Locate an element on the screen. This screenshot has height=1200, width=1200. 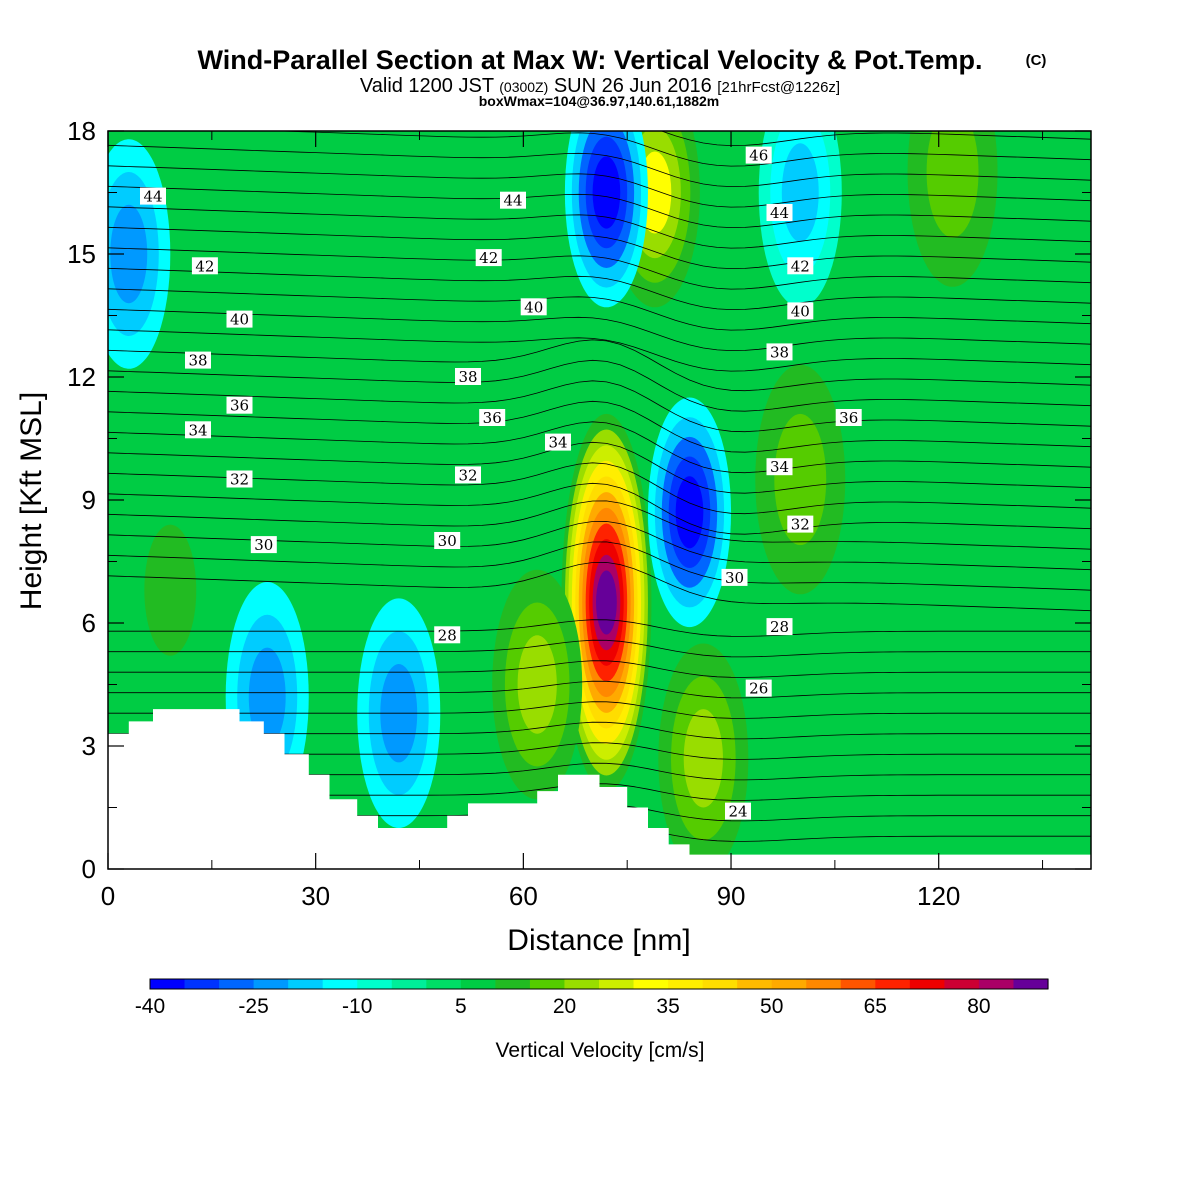
theta-label-text: 26 is located at coordinates (758, 689).